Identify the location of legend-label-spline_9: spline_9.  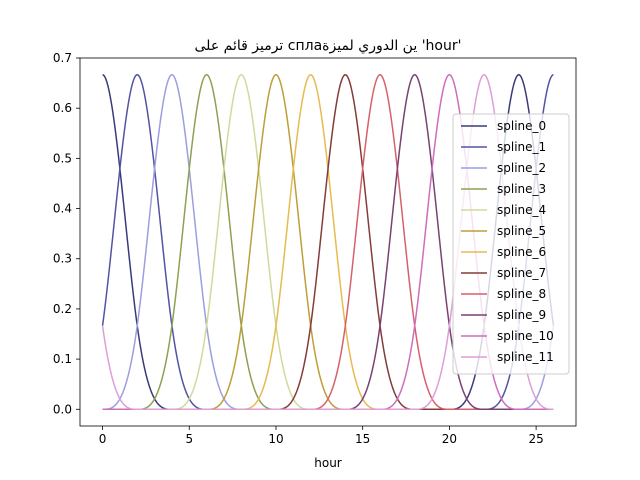
(521, 315).